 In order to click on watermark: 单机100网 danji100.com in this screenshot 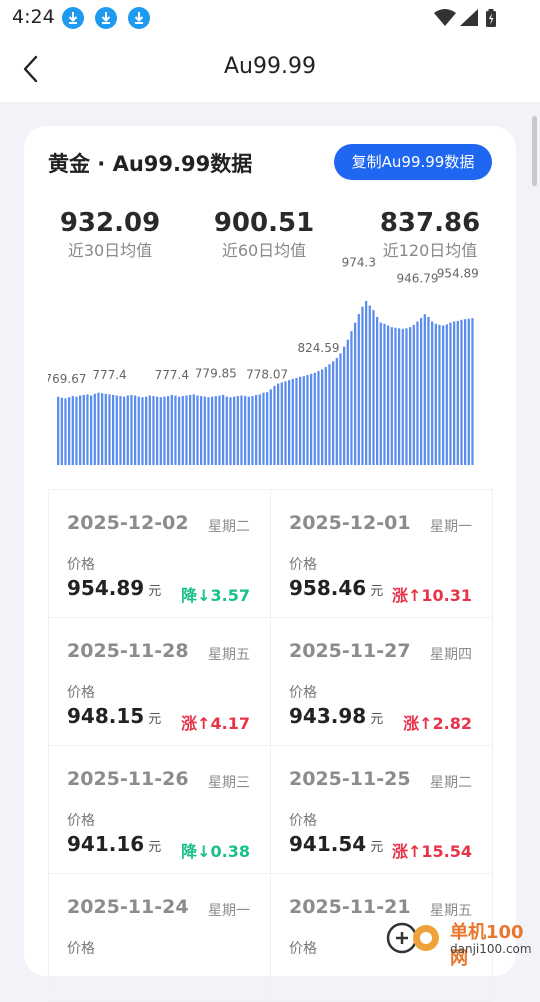, I will do `click(461, 943)`.